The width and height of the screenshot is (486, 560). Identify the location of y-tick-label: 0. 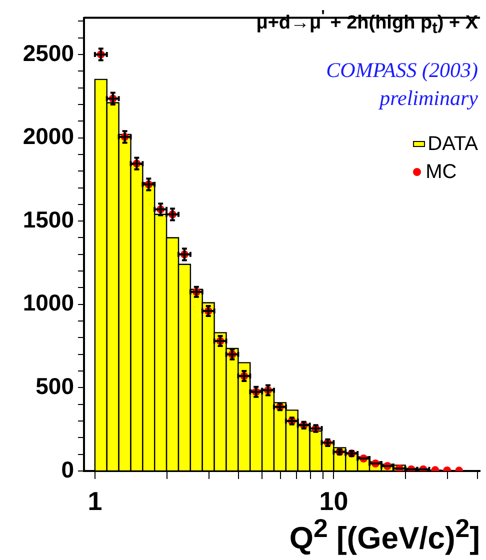
(67, 469).